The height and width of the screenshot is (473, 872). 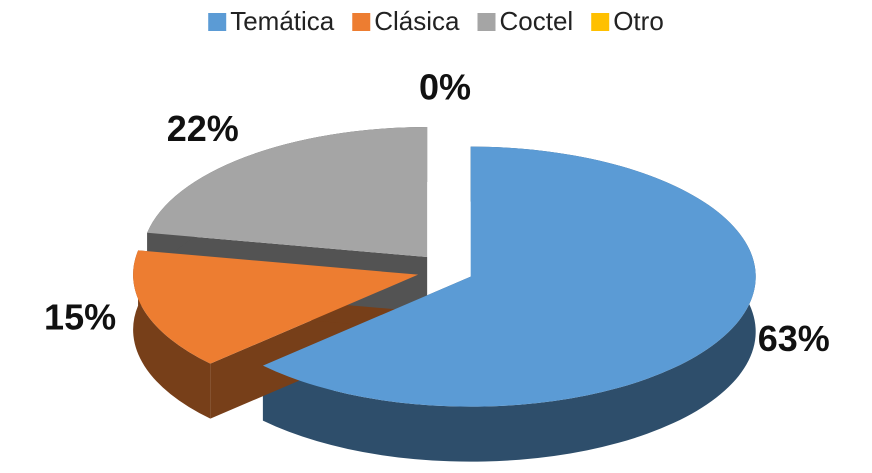 I want to click on slice-side, so click(x=172, y=334).